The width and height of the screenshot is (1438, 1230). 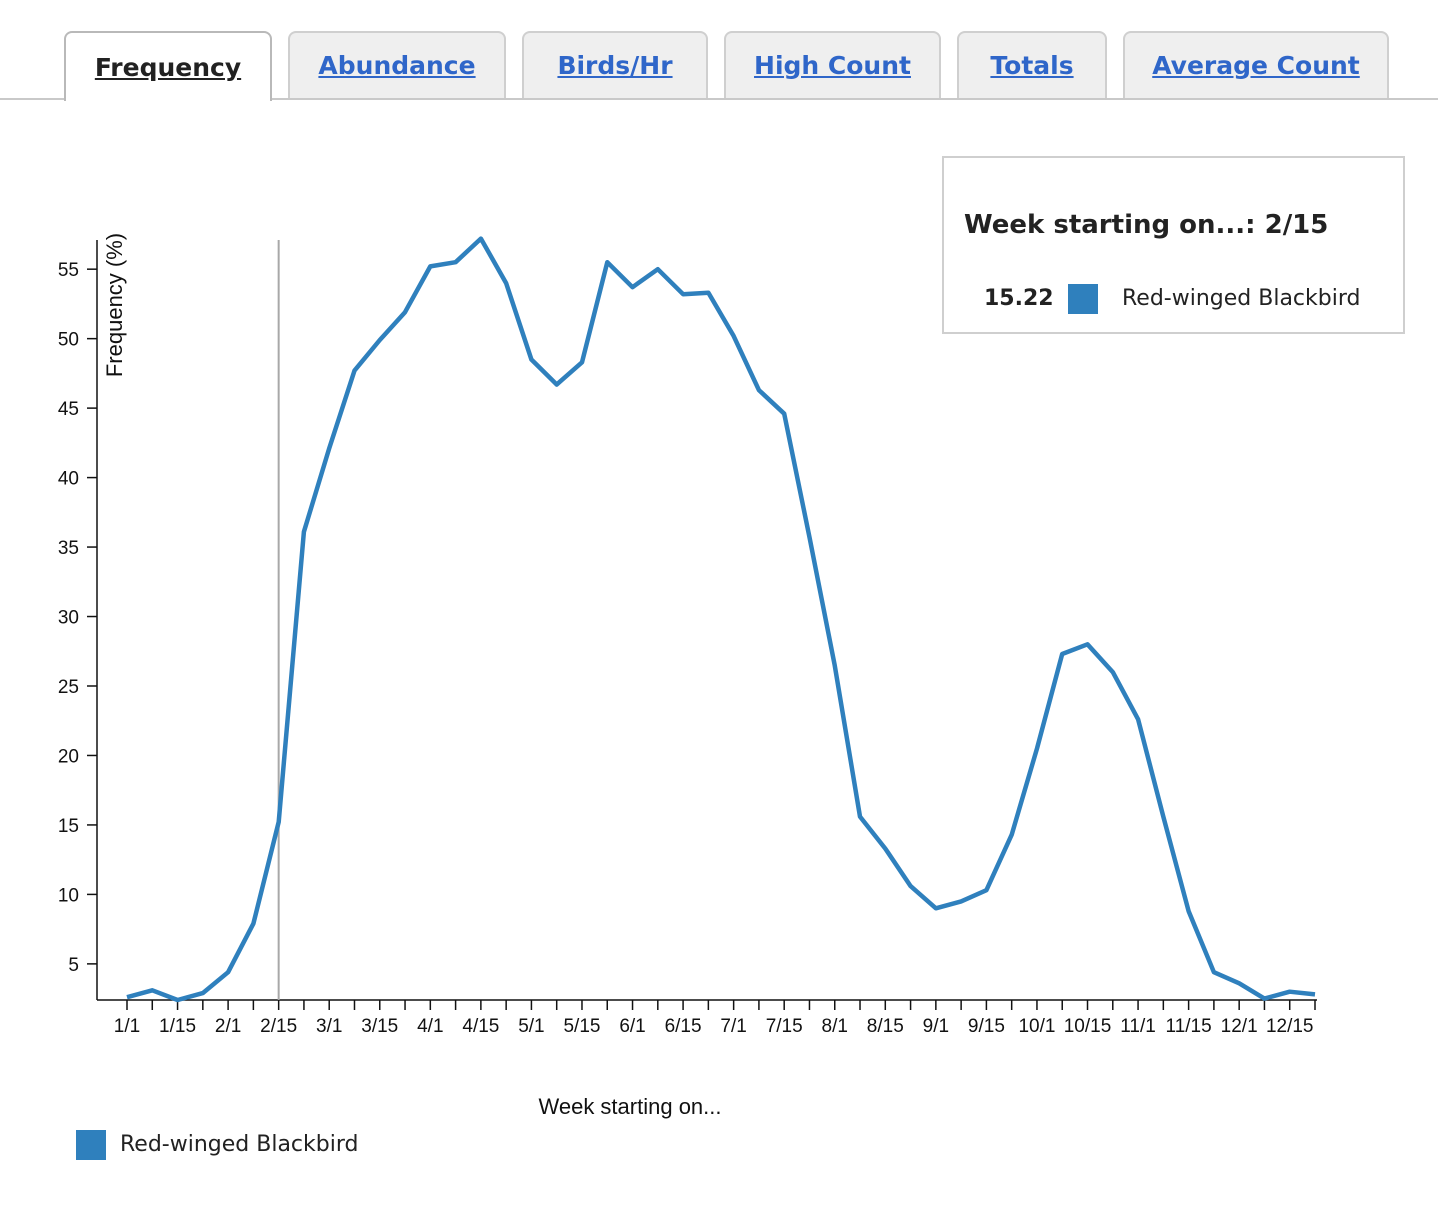 What do you see at coordinates (885, 1026) in the screenshot?
I see `x-tick-label: 8/15` at bounding box center [885, 1026].